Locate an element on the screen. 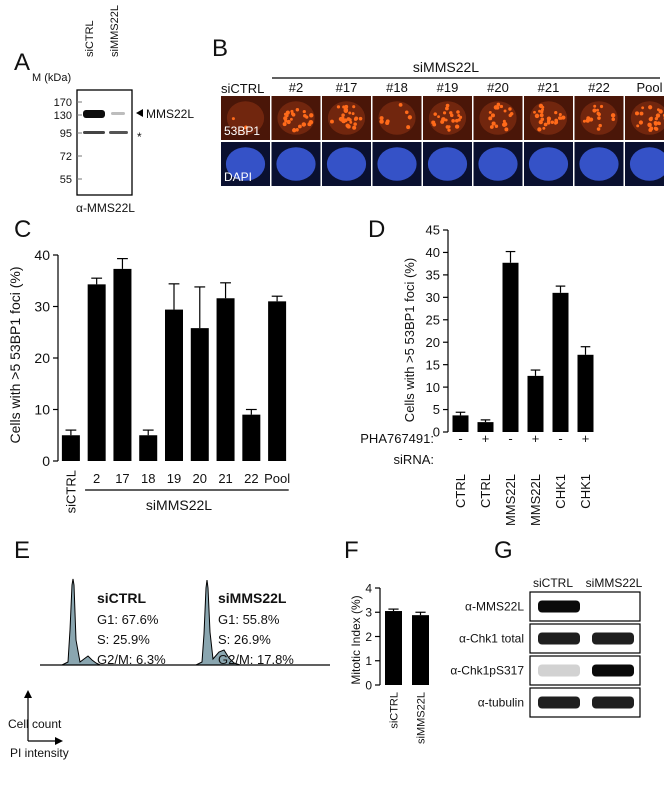 The width and height of the screenshot is (664, 788). panel-d-sirna-label: siRNA: is located at coordinates (414, 459).